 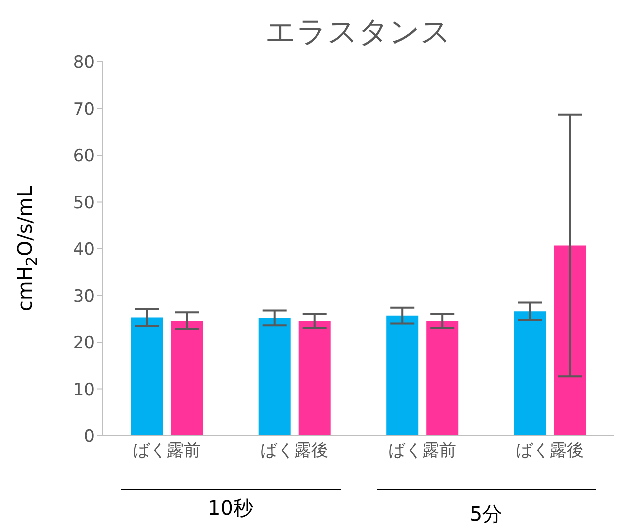 I want to click on y-tick-label: 0, so click(x=89, y=437).